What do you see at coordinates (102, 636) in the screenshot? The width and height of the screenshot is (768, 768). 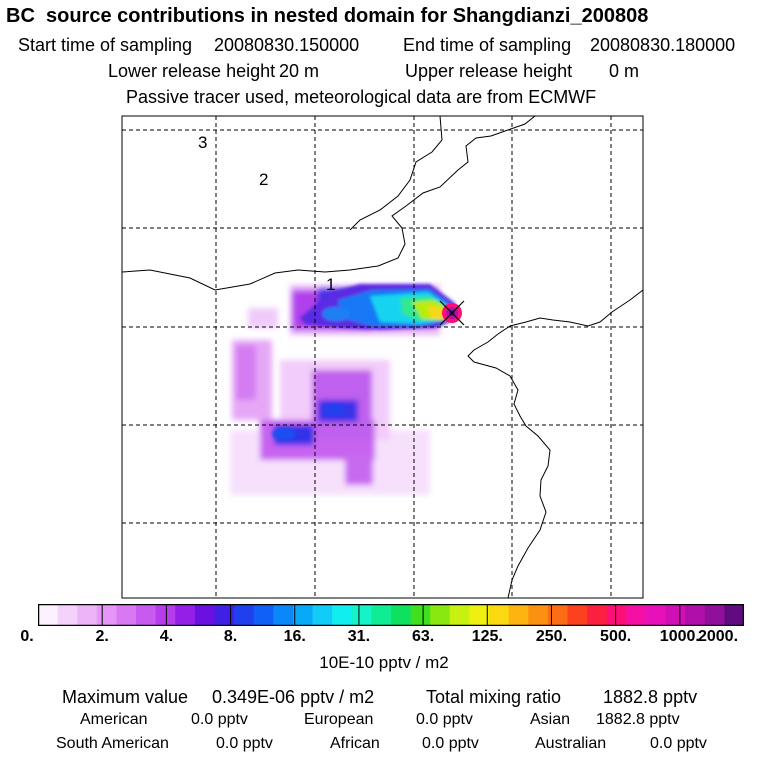 I see `colorbar-tick-label: 2.` at bounding box center [102, 636].